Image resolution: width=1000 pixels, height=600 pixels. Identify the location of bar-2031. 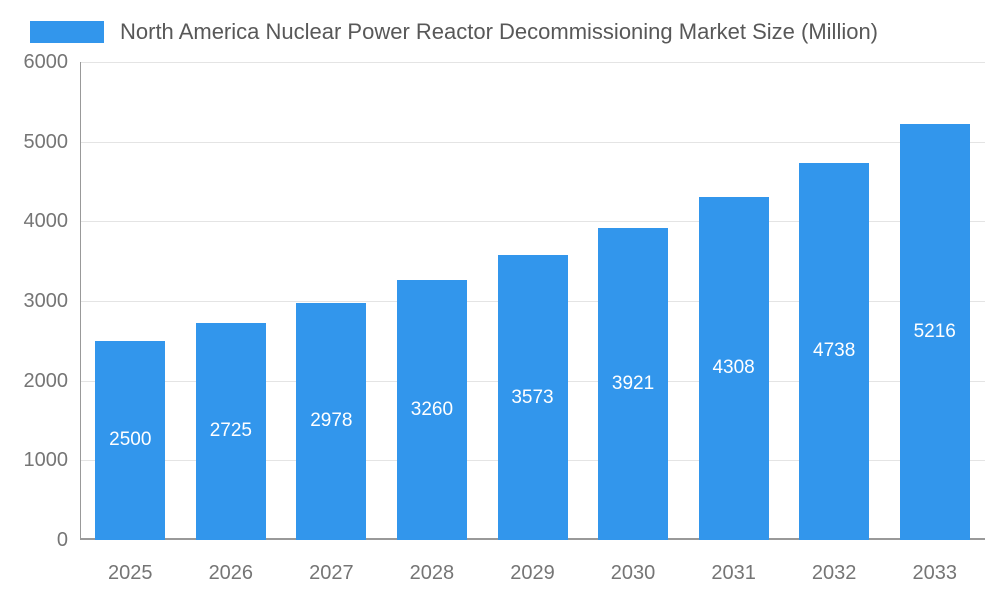
(733, 368).